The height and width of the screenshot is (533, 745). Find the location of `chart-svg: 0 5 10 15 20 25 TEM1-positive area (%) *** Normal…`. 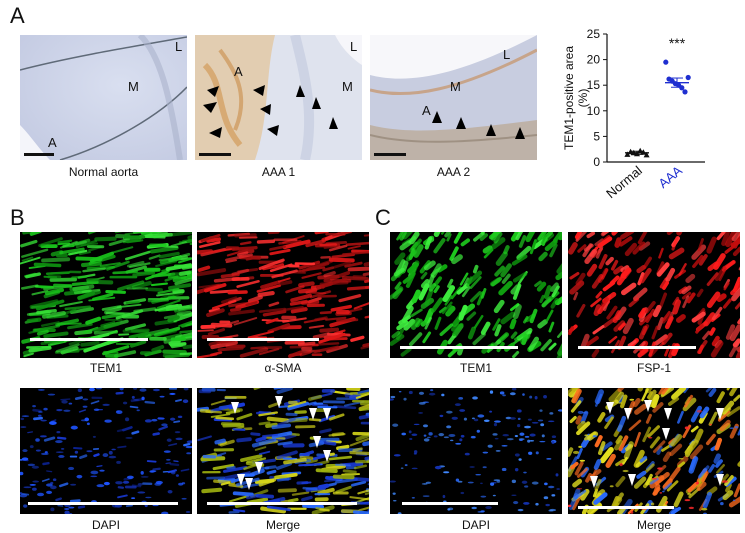

chart-svg: 0 5 10 15 20 25 TEM1-positive area (%) *** Normal… is located at coordinates (633, 114).